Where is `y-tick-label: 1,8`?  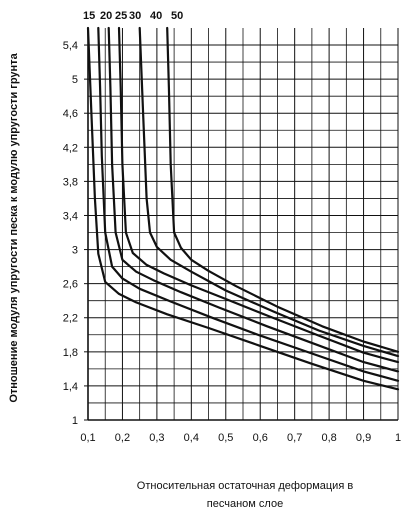
y-tick-label: 1,8 is located at coordinates (70, 353).